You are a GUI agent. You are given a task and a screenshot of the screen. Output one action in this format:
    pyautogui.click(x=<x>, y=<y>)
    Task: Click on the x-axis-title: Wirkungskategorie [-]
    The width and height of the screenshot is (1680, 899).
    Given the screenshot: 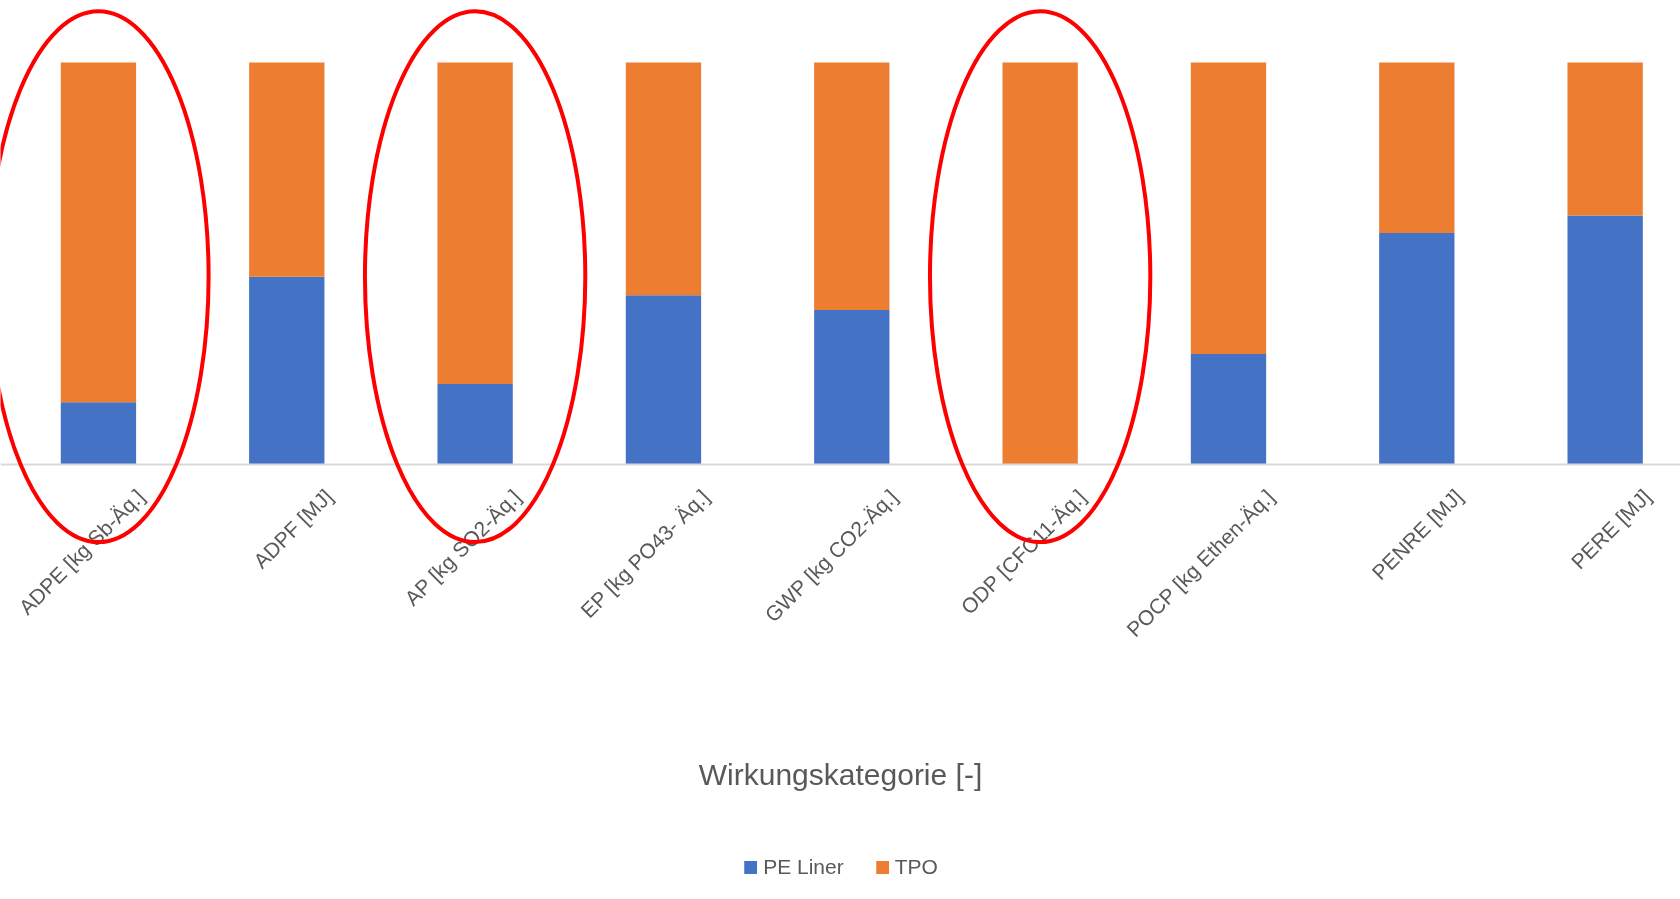 What is the action you would take?
    pyautogui.click(x=840, y=774)
    